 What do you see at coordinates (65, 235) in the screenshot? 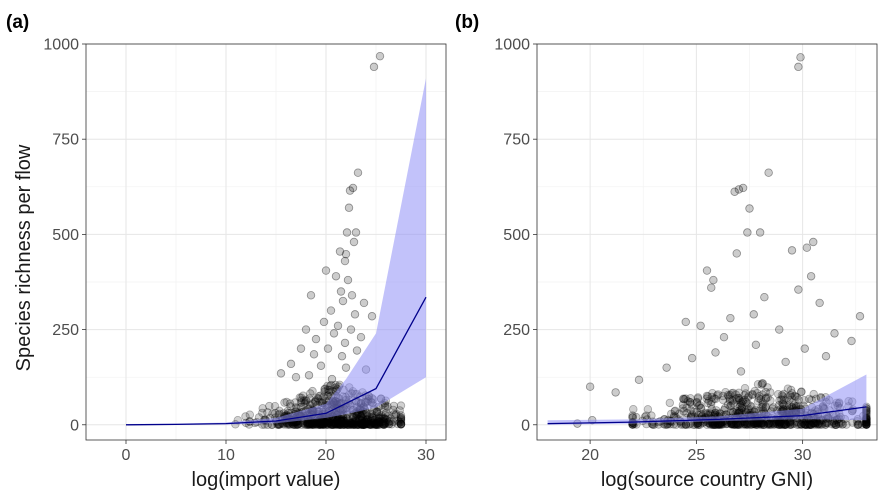
I see `y-tick-label: 500` at bounding box center [65, 235].